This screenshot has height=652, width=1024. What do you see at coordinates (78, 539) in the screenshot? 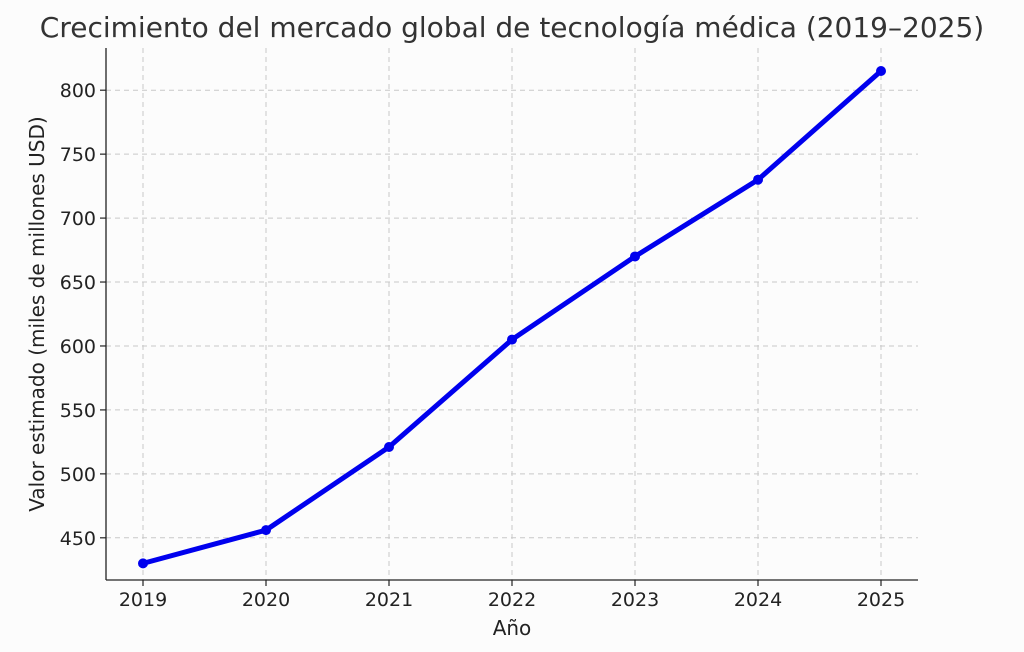
I see `y-tick-label: 450` at bounding box center [78, 539].